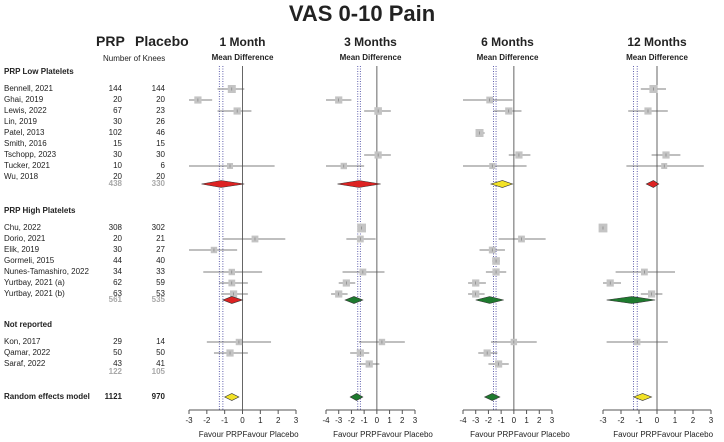 Image resolution: width=724 pixels, height=442 pixels. What do you see at coordinates (115, 371) in the screenshot?
I see `group-total-prp: 122` at bounding box center [115, 371].